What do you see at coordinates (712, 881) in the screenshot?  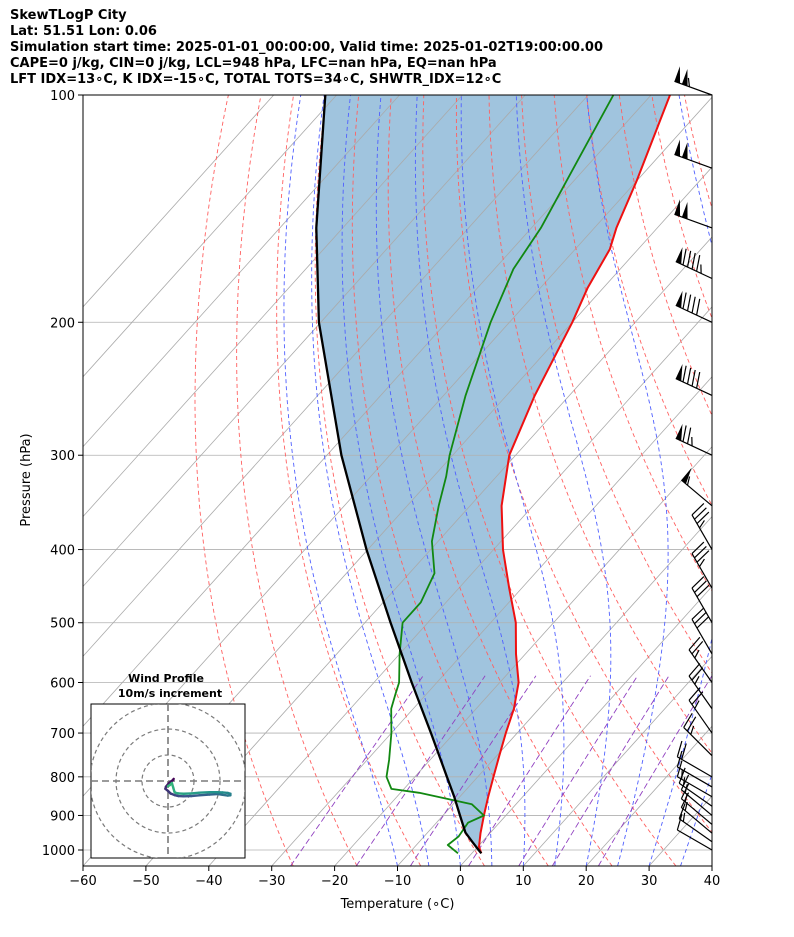 I see `x-tick-label: 40` at bounding box center [712, 881].